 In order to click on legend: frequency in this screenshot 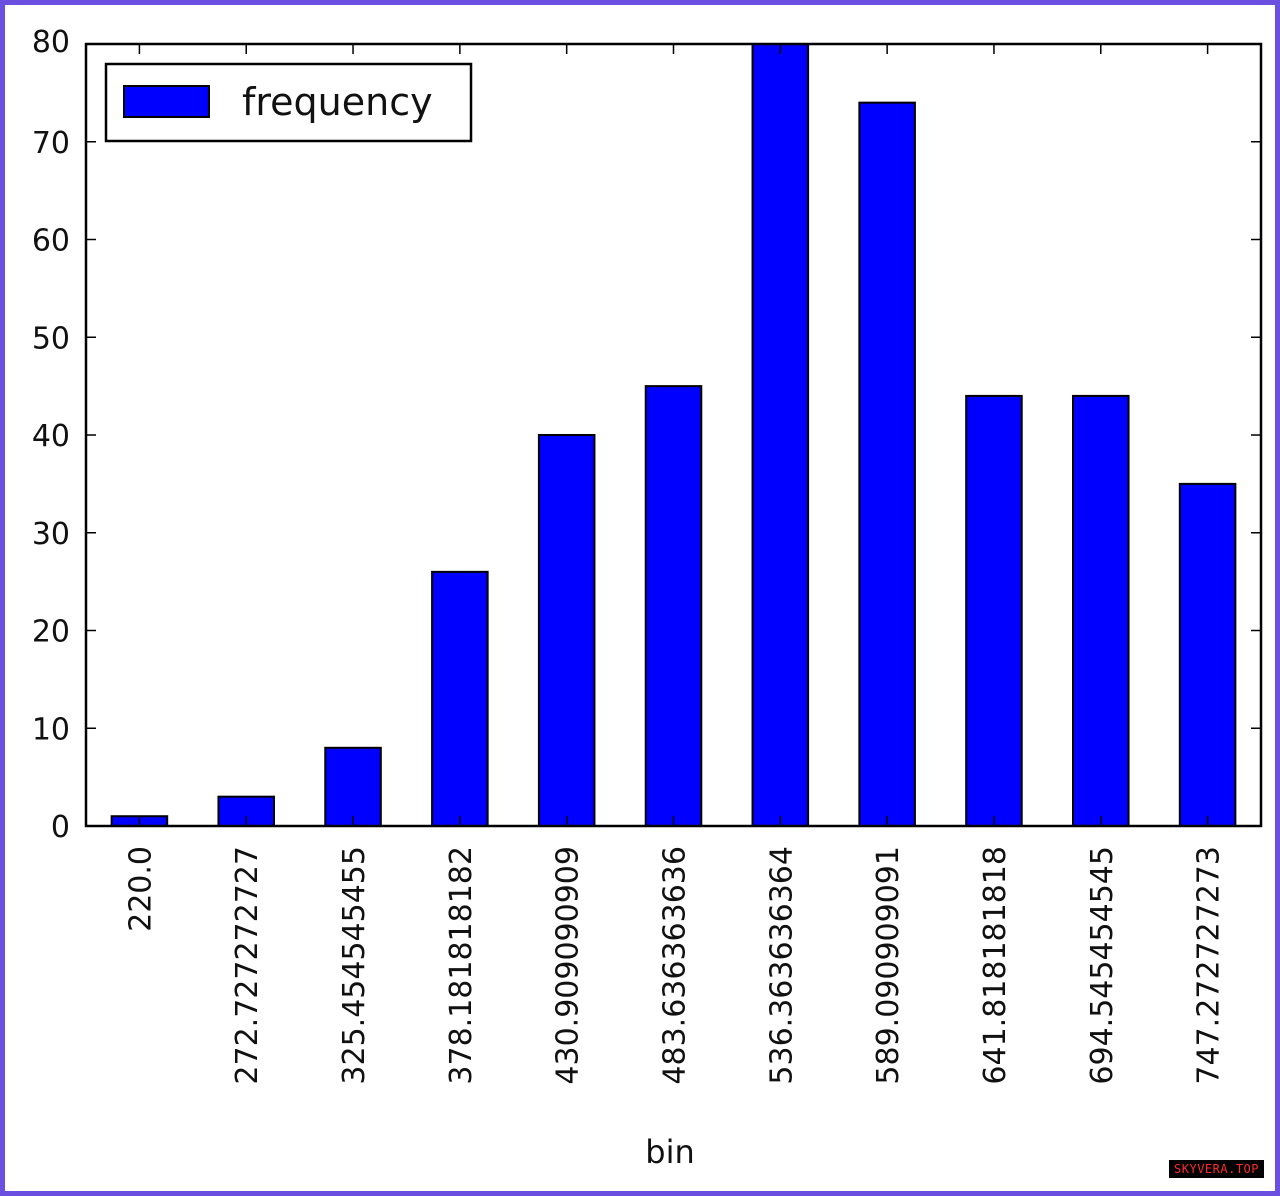, I will do `click(288, 102)`.